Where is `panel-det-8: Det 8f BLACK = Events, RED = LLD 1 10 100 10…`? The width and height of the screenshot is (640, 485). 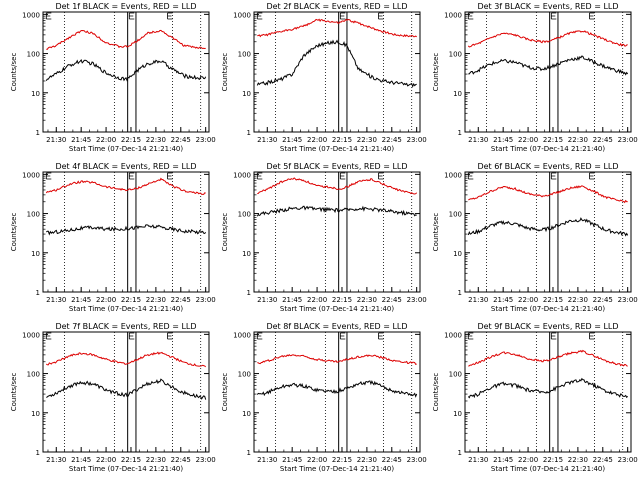
panel-det-8: Det 8f BLACK = Events, RED = LLD 1 10 100 10… is located at coordinates (324, 397).